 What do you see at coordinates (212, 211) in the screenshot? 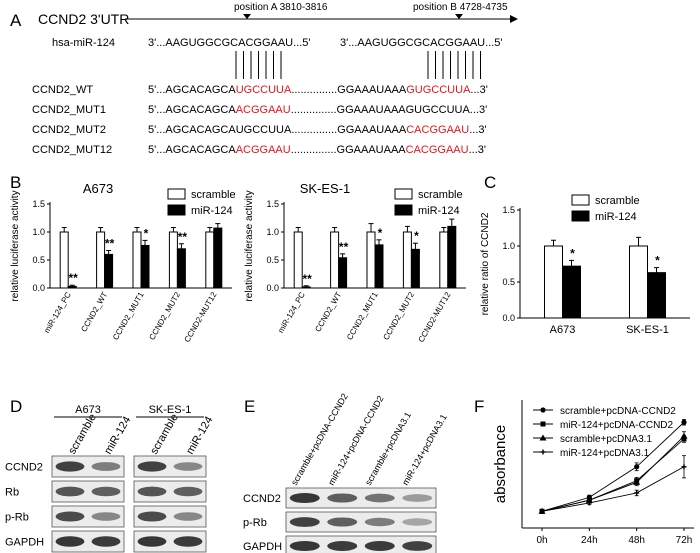
I see `legend-label: miR-124` at bounding box center [212, 211].